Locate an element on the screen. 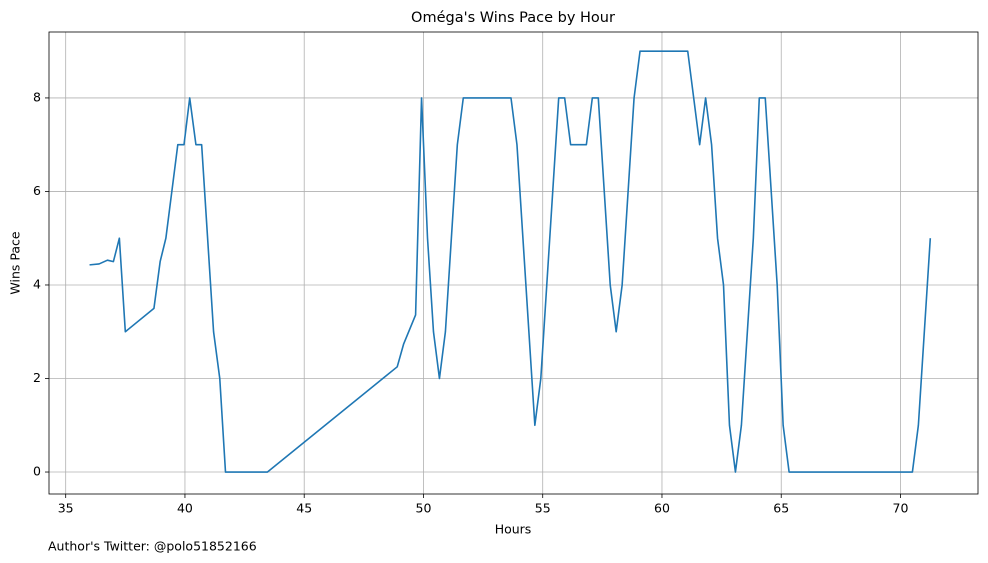  footer: Author's Twitter: @polo51852166 is located at coordinates (152, 546).